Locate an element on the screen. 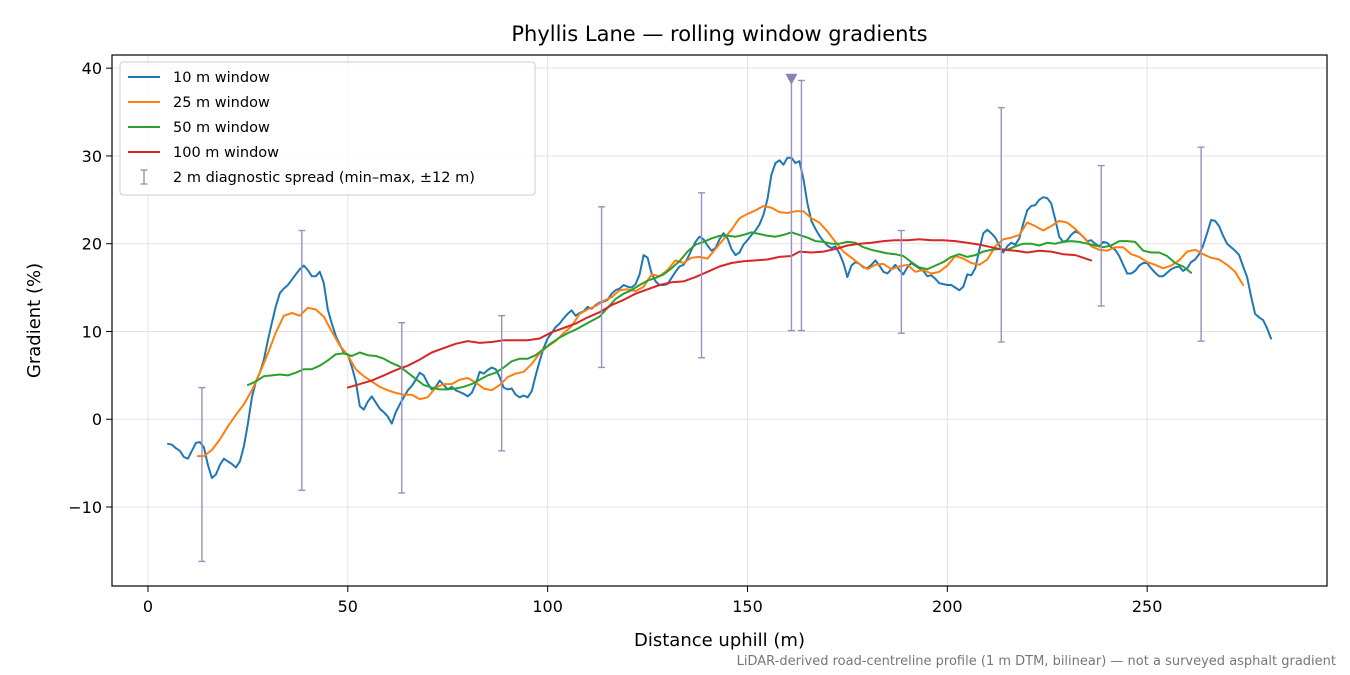 This screenshot has height=675, width=1350. x-tick-label: 50 is located at coordinates (348, 606).